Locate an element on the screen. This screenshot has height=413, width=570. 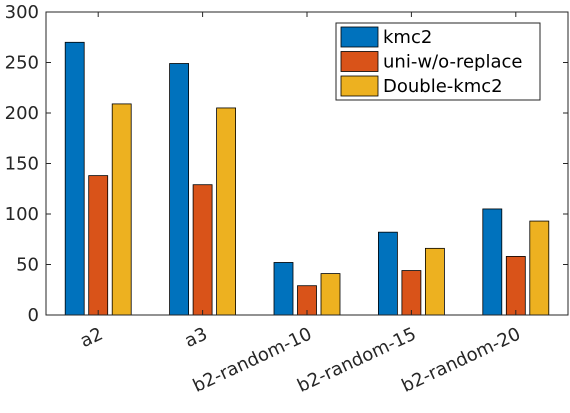
bar-double-kmc2-a2 is located at coordinates (121, 209).